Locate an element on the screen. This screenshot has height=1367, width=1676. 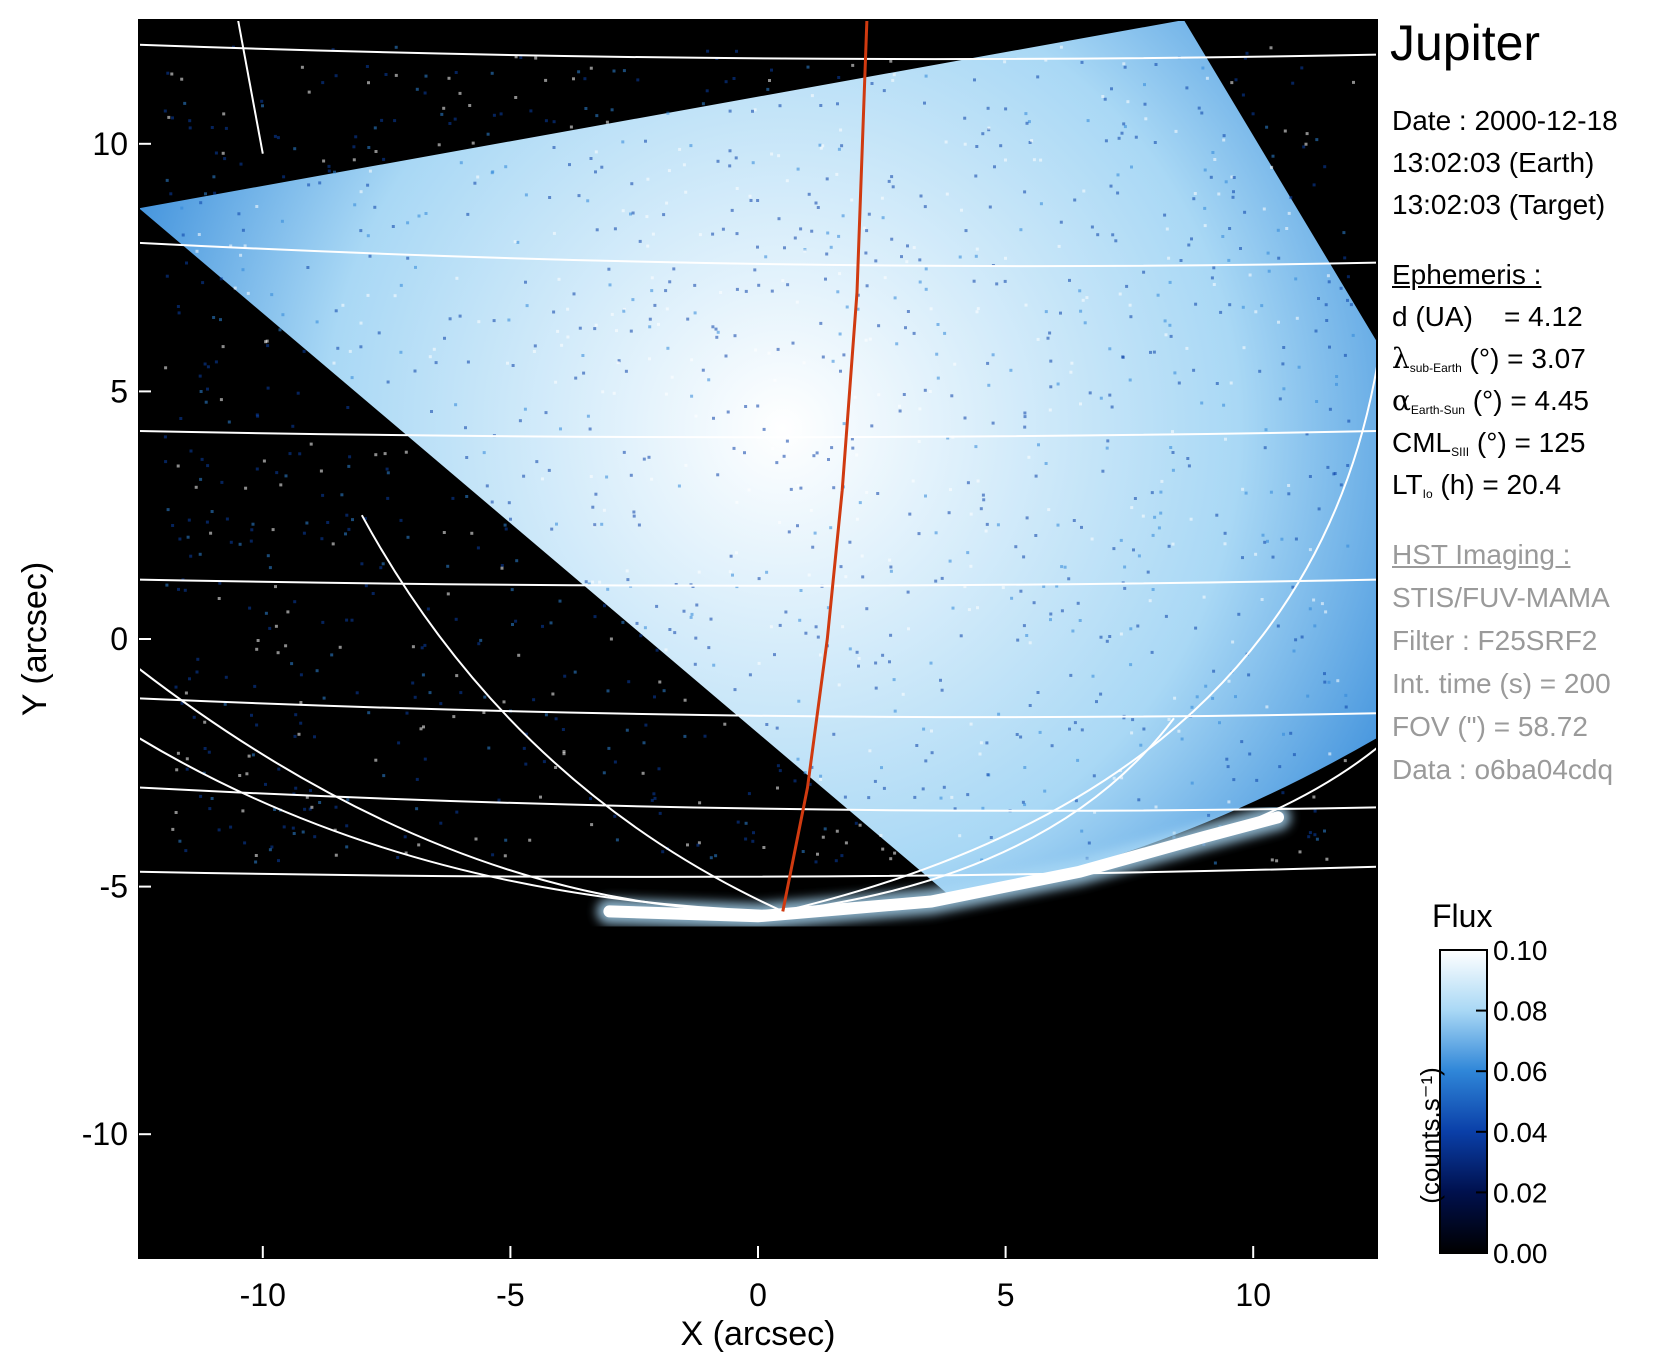
alpha-subscript: Earth-Sun is located at coordinates (1437, 410).